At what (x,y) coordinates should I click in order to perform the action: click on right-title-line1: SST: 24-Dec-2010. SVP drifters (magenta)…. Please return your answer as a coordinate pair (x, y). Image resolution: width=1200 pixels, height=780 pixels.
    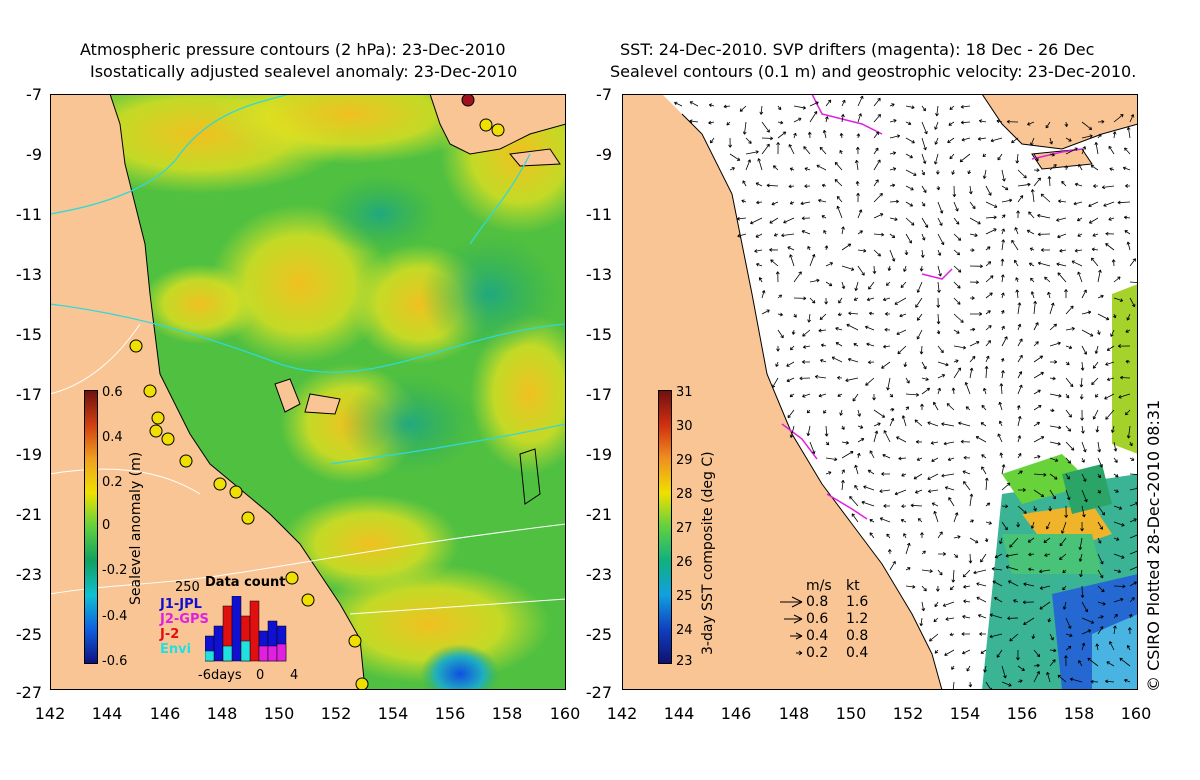
    Looking at the image, I should click on (857, 49).